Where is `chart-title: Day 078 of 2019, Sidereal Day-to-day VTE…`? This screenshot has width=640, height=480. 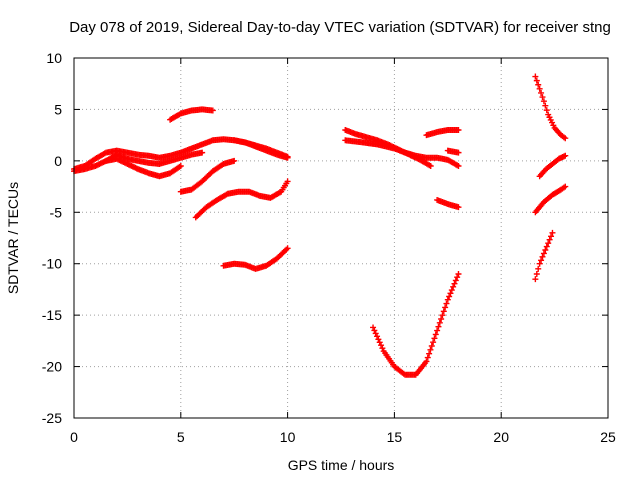 chart-title: Day 078 of 2019, Sidereal Day-to-day VTE… is located at coordinates (340, 27).